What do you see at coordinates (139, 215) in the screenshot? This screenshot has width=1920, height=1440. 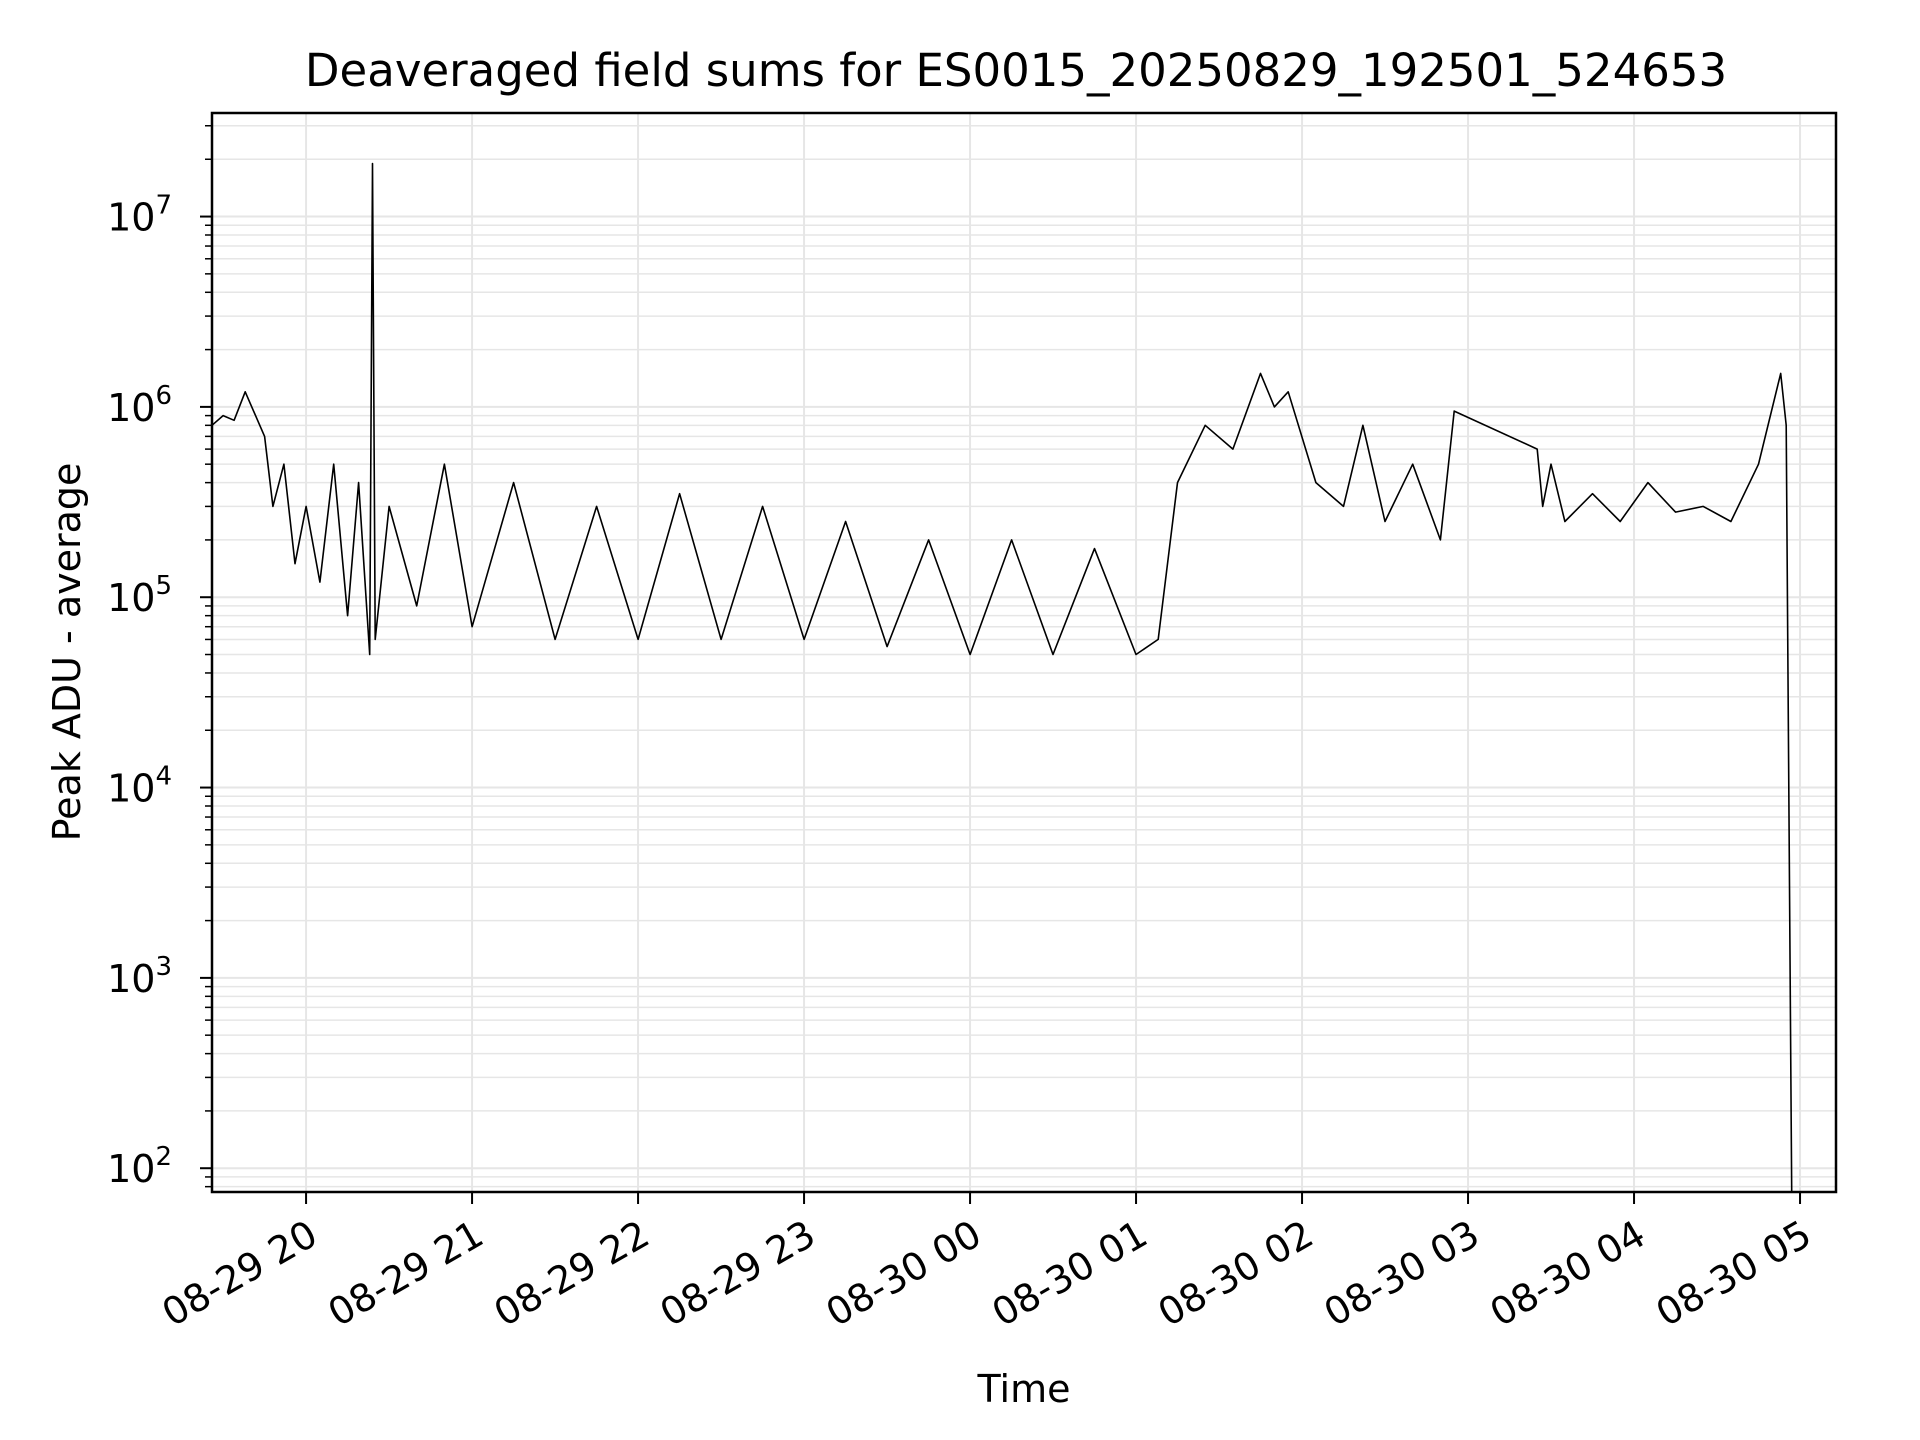 I see `y-tick-label: 107` at bounding box center [139, 215].